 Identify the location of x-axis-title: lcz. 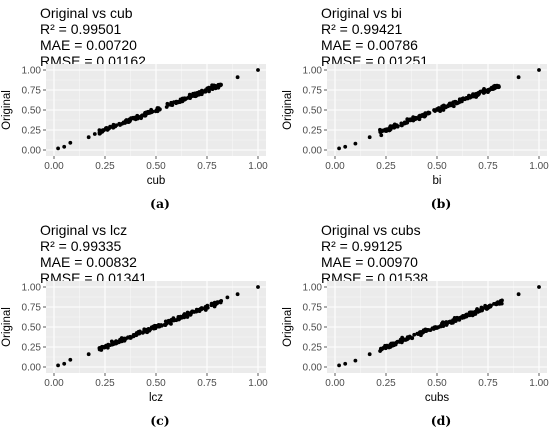
(156, 398).